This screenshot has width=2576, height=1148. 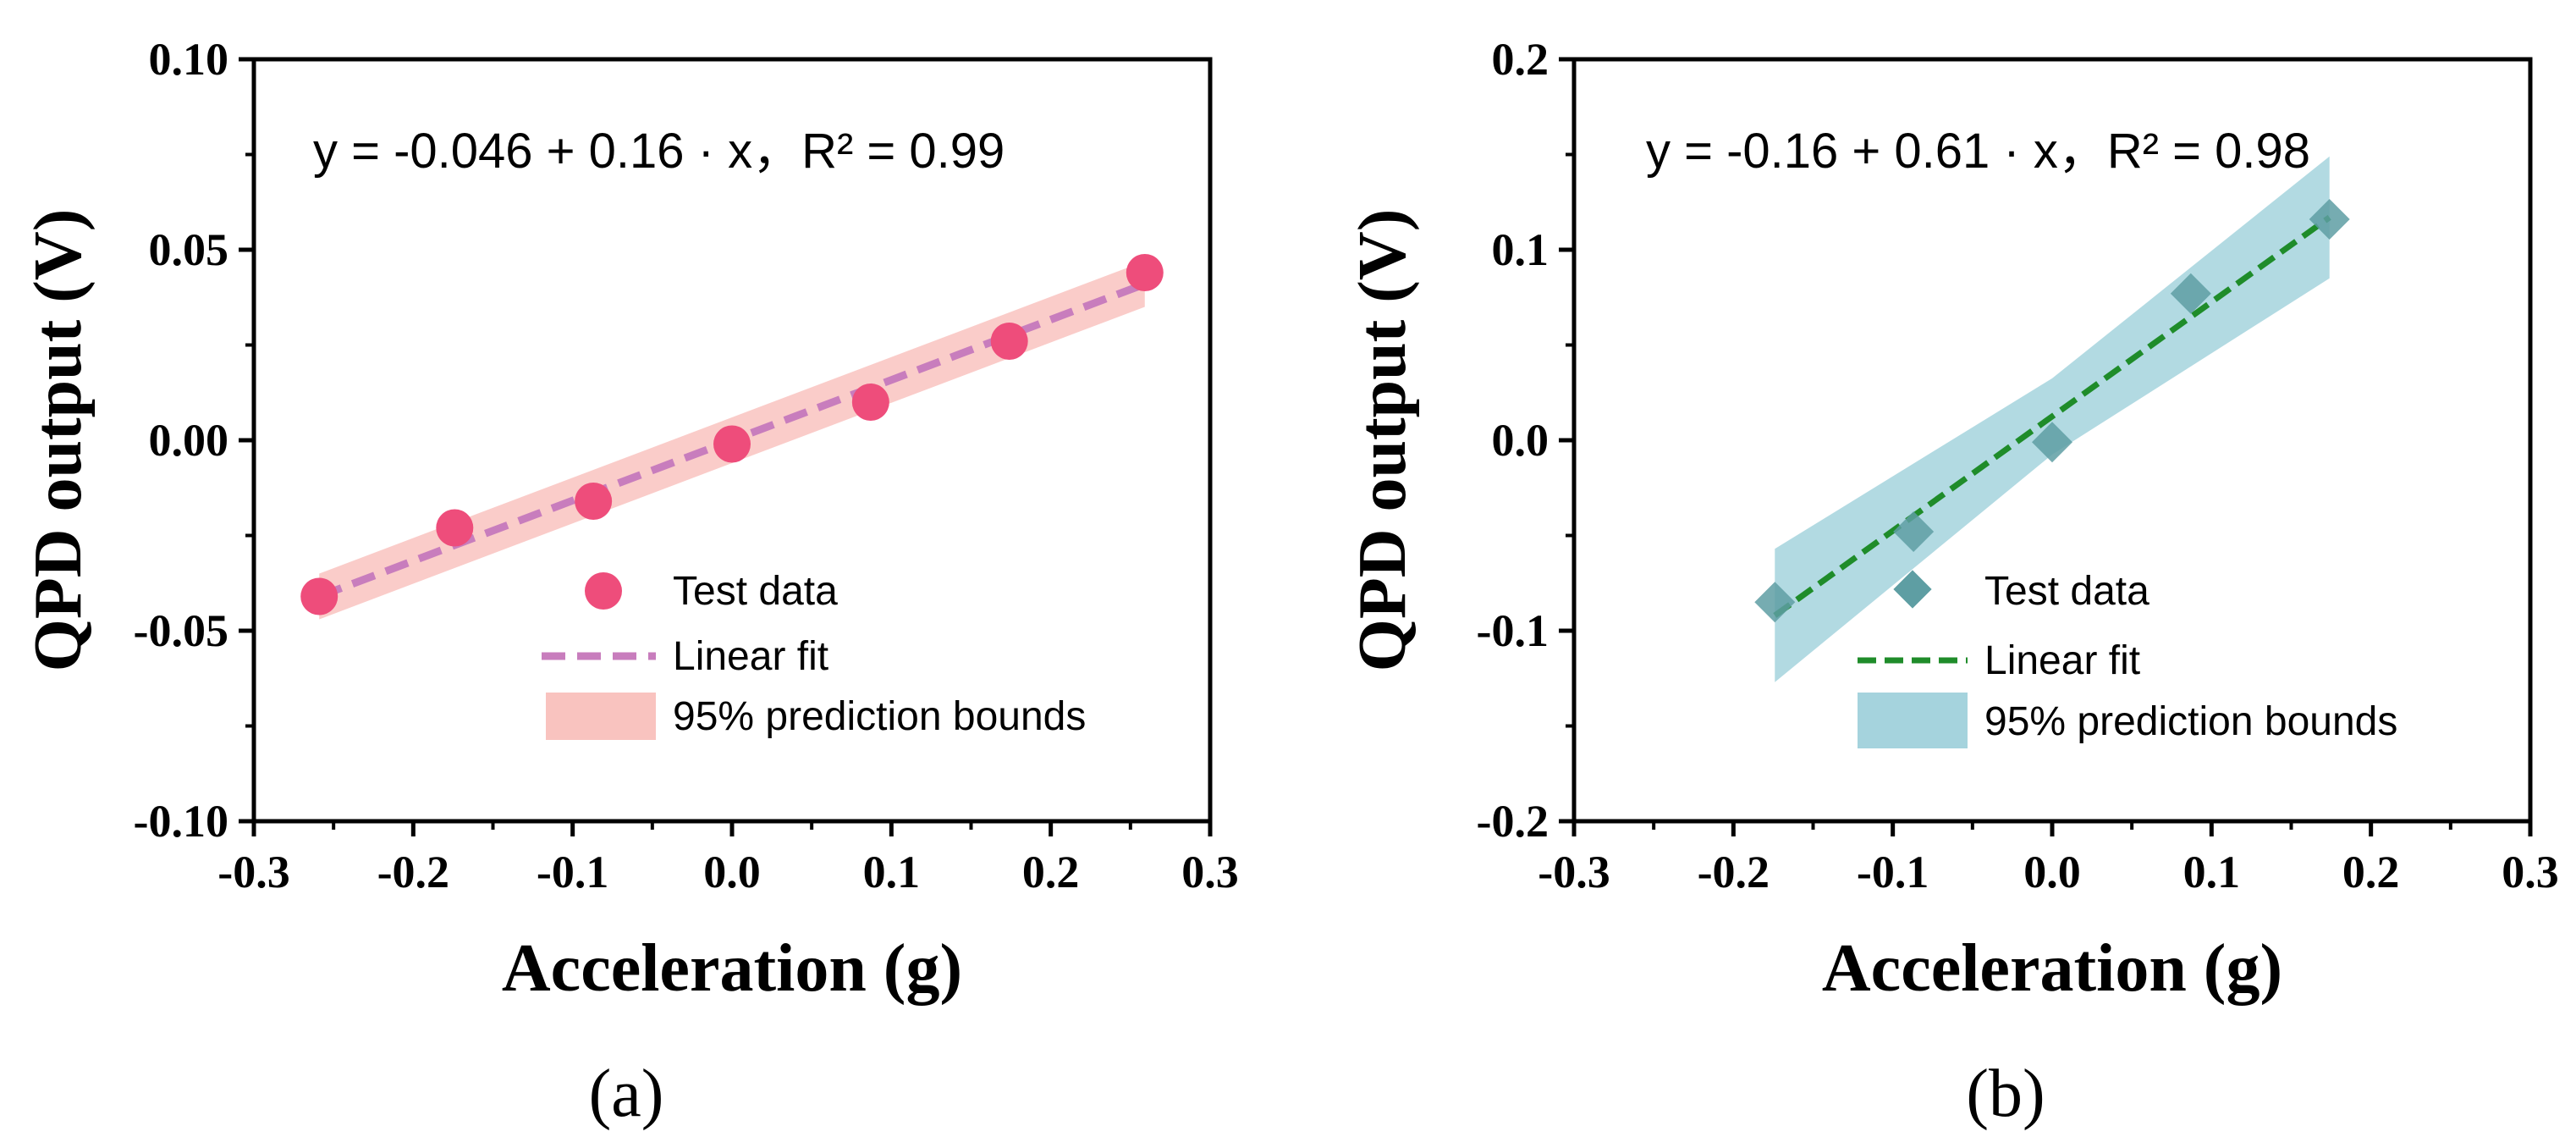 I want to click on panel-a-legend-test-data: Test data, so click(x=755, y=591).